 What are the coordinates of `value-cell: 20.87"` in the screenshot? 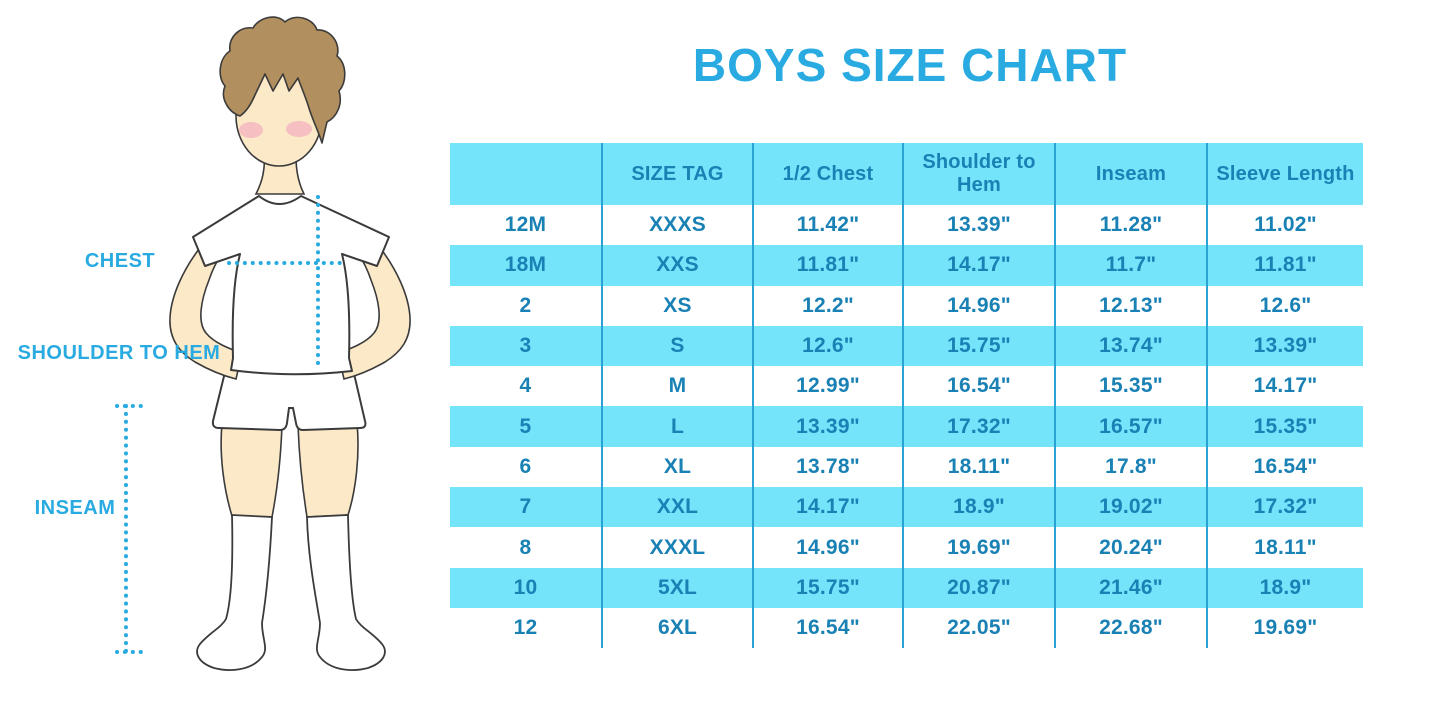 It's located at (978, 587).